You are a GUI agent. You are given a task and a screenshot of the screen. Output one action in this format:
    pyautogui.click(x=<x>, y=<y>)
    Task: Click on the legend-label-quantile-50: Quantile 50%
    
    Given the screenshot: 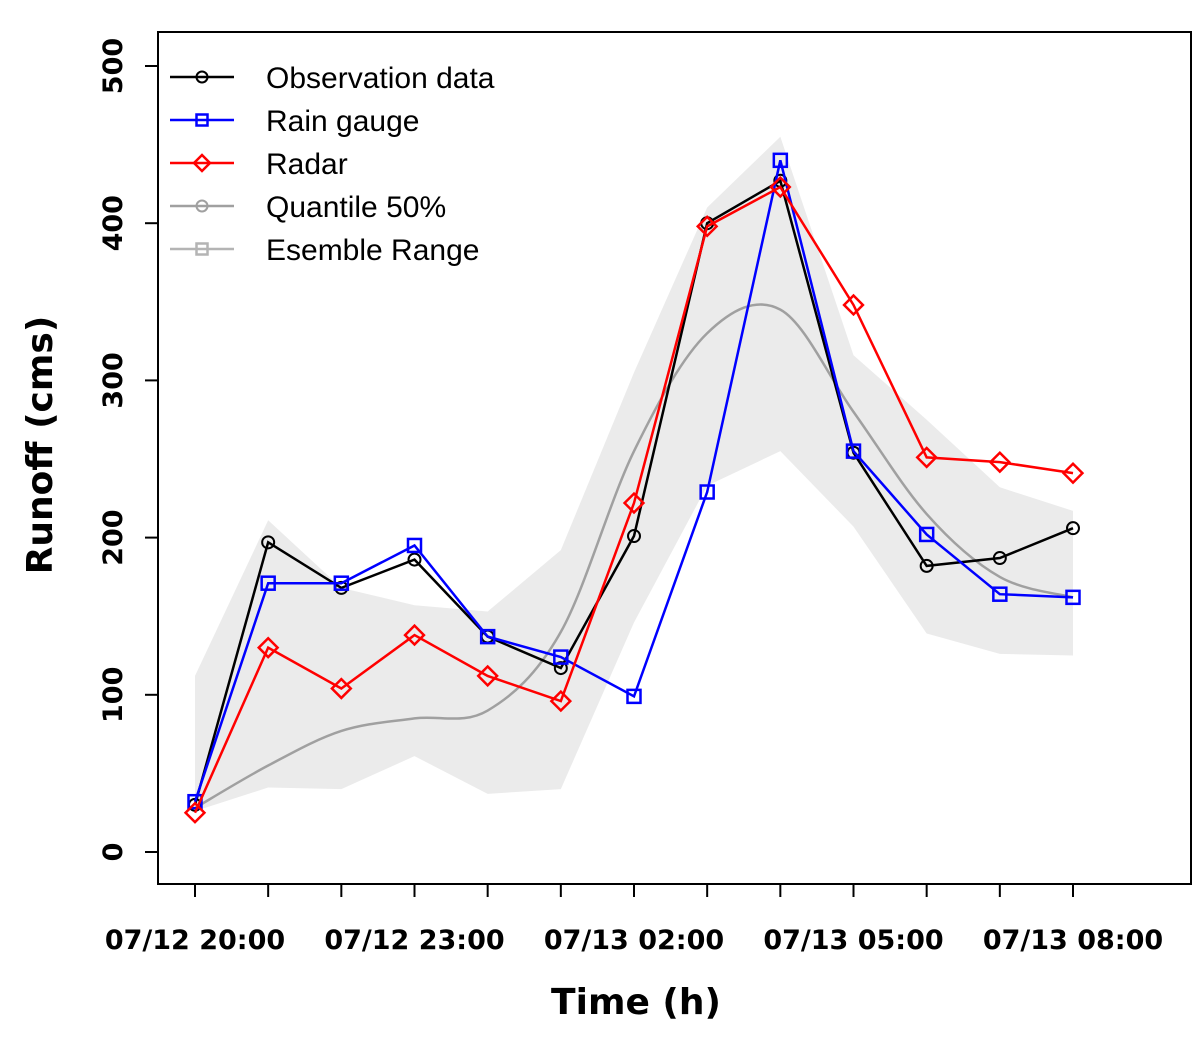 What is the action you would take?
    pyautogui.click(x=356, y=207)
    